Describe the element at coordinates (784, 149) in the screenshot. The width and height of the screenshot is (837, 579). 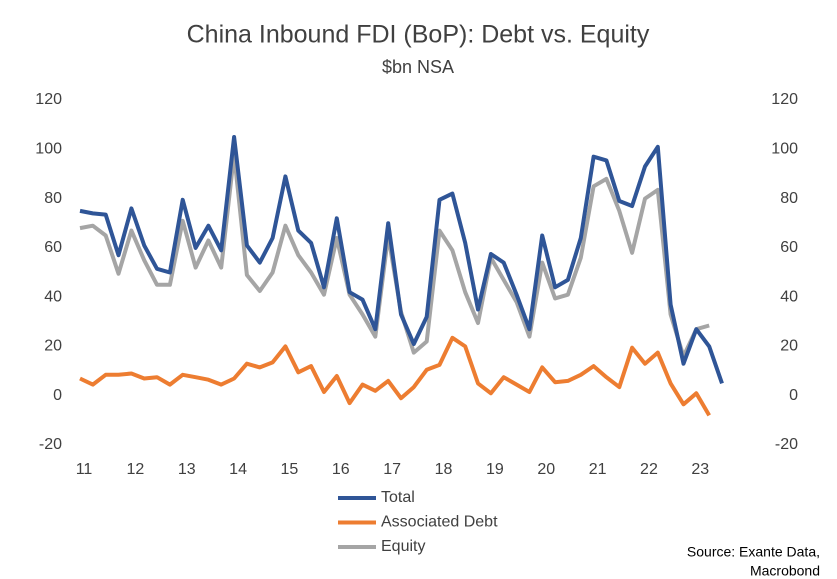
I see `y2-tick-label: 100` at that location.